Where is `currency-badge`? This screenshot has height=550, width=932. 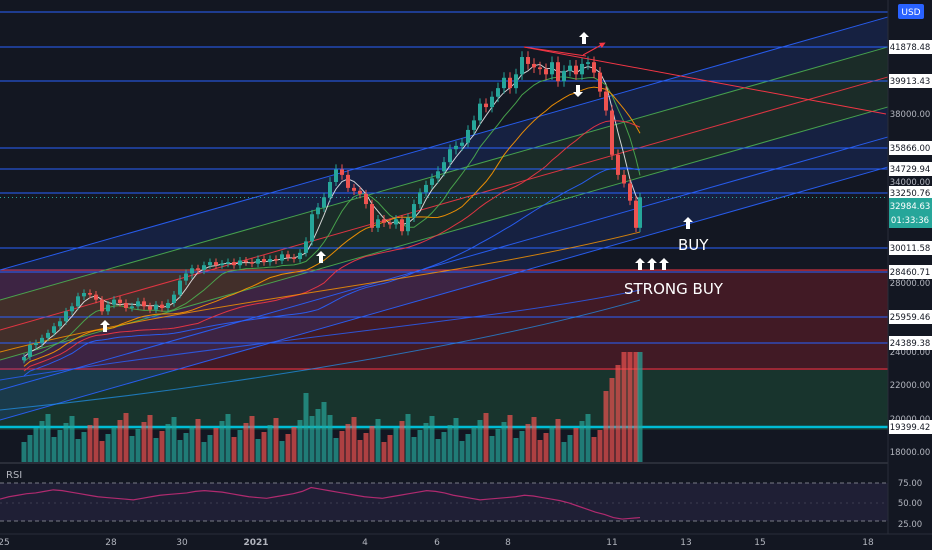
currency-badge is located at coordinates (911, 11).